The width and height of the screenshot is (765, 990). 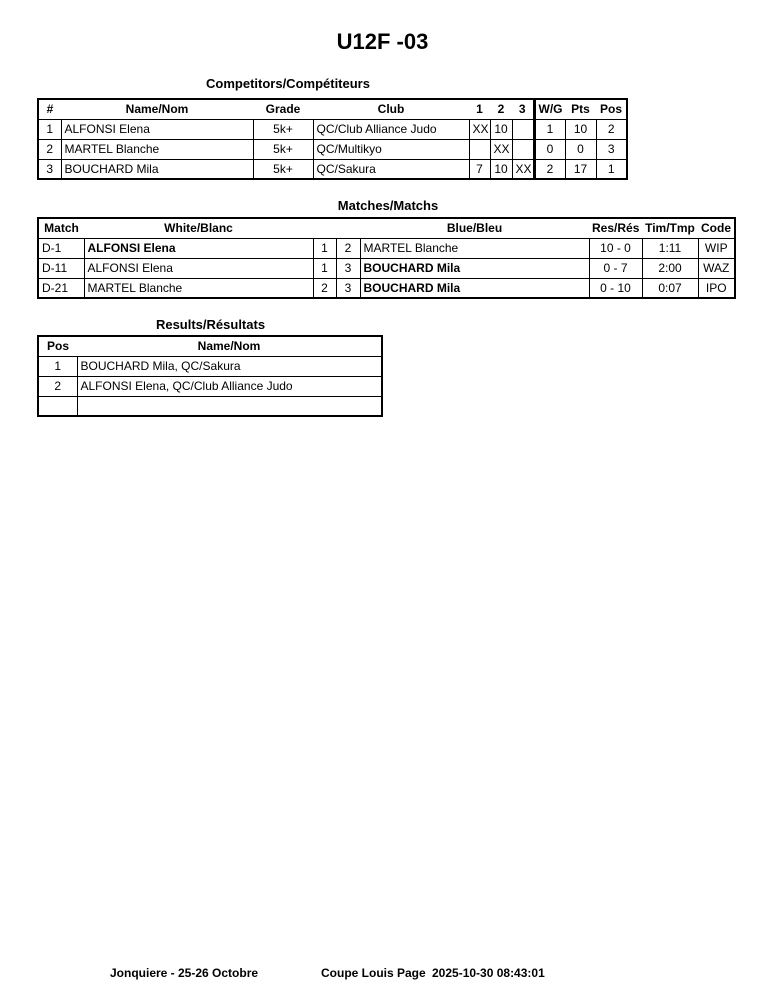 What do you see at coordinates (615, 288) in the screenshot?
I see `match-res: 0 - 10` at bounding box center [615, 288].